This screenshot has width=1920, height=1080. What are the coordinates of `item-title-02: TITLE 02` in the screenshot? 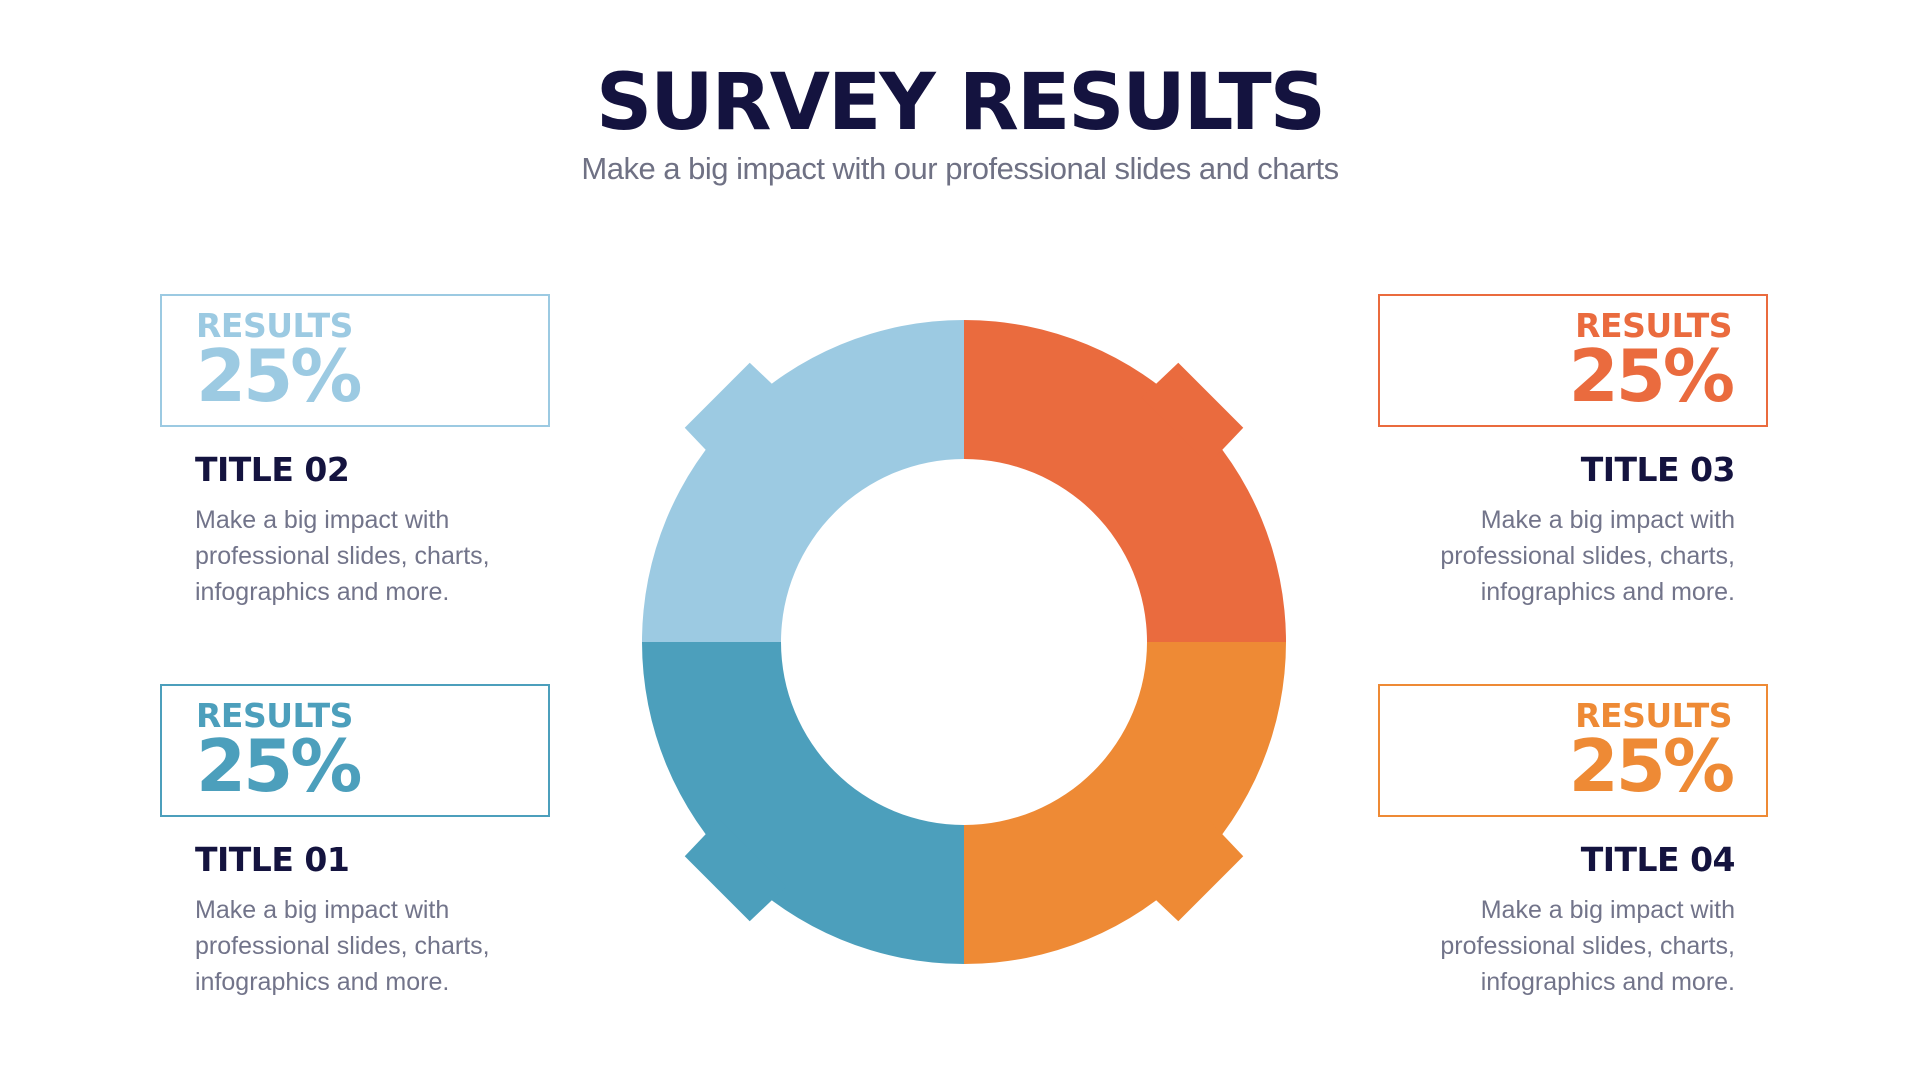 It's located at (272, 469).